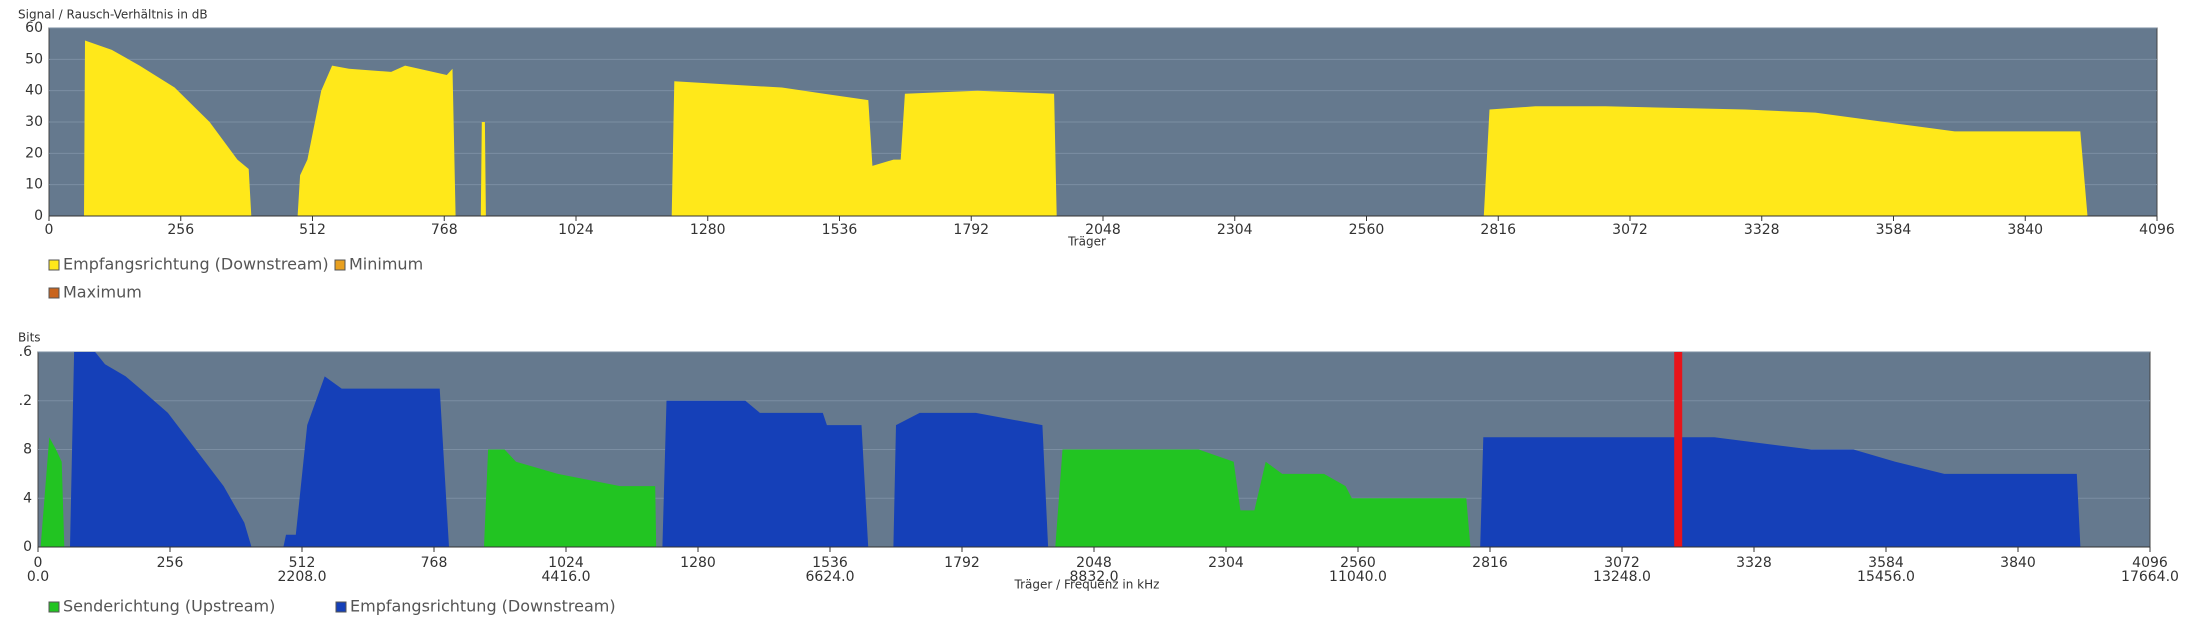  I want to click on y-tick-label: .6, so click(25, 352).